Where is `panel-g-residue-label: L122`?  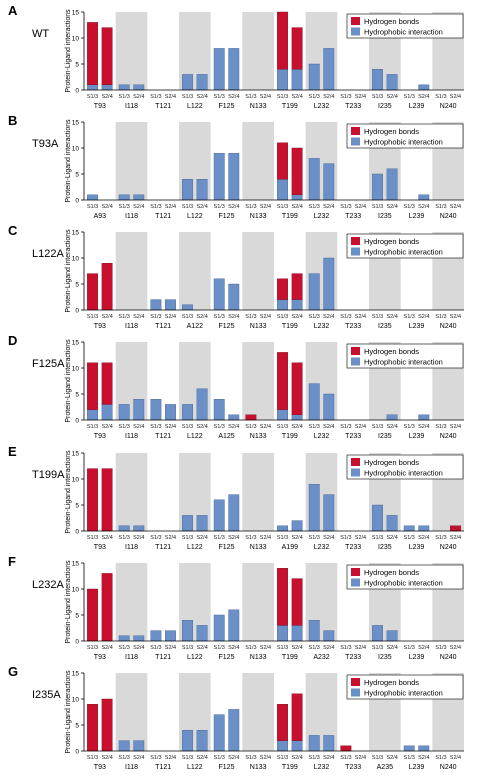 panel-g-residue-label: L122 is located at coordinates (195, 767).